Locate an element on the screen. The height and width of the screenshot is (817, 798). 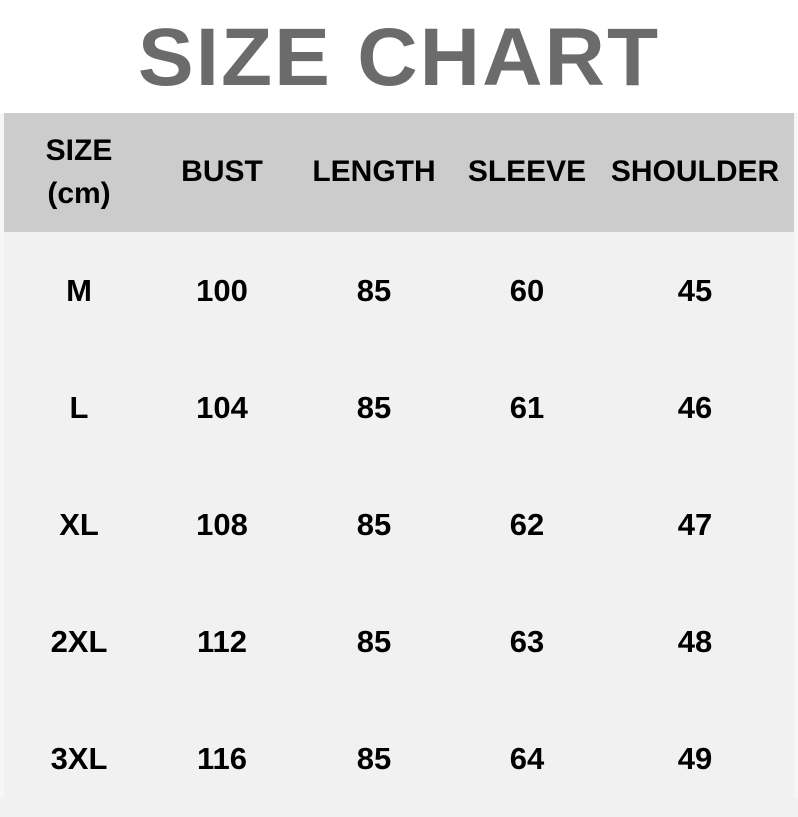
column-header-size: SIZE (cm) is located at coordinates (79, 172).